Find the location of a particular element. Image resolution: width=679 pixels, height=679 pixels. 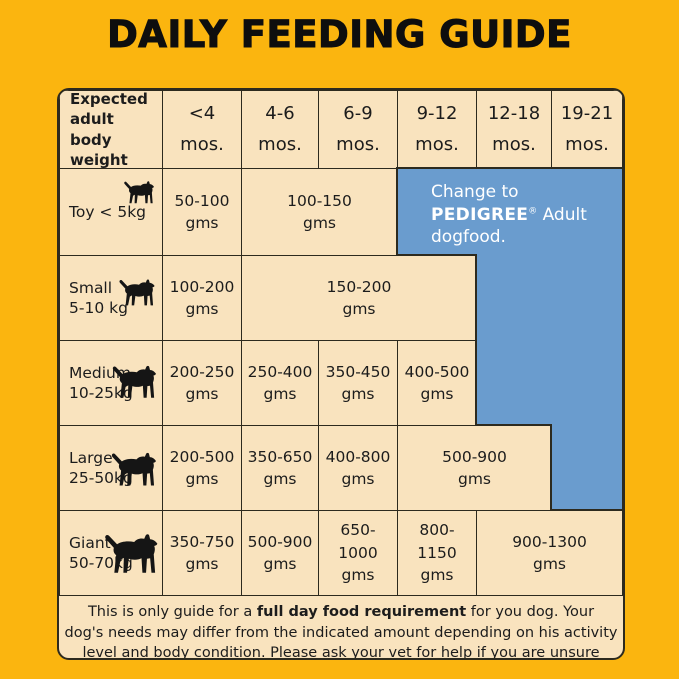

age-range: <4 is located at coordinates (202, 113).